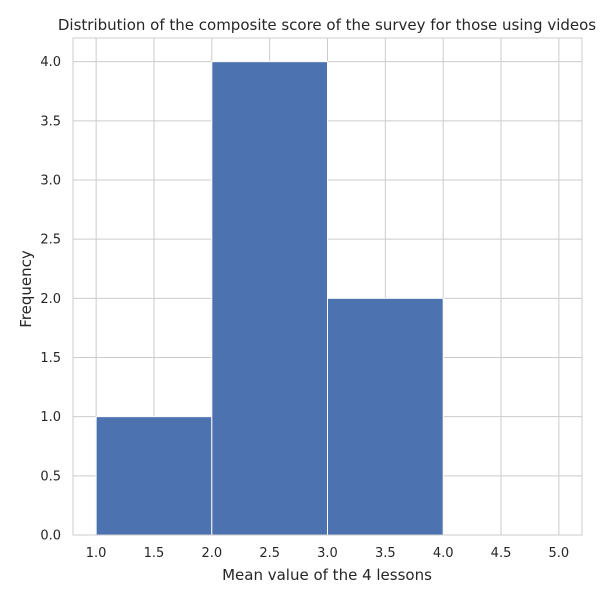 Image resolution: width=600 pixels, height=600 pixels. I want to click on y-tick-label: 1.0, so click(50, 417).